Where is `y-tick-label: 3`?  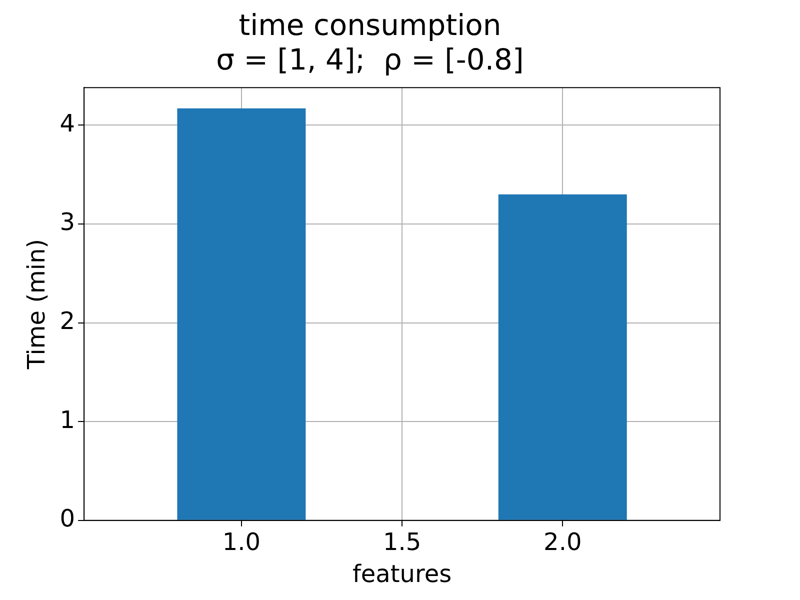
y-tick-label: 3 is located at coordinates (68, 222).